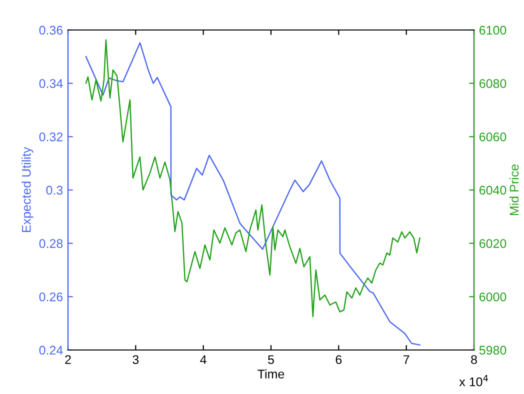 This screenshot has height=394, width=524. What do you see at coordinates (474, 359) in the screenshot?
I see `x-tick-label: 8` at bounding box center [474, 359].